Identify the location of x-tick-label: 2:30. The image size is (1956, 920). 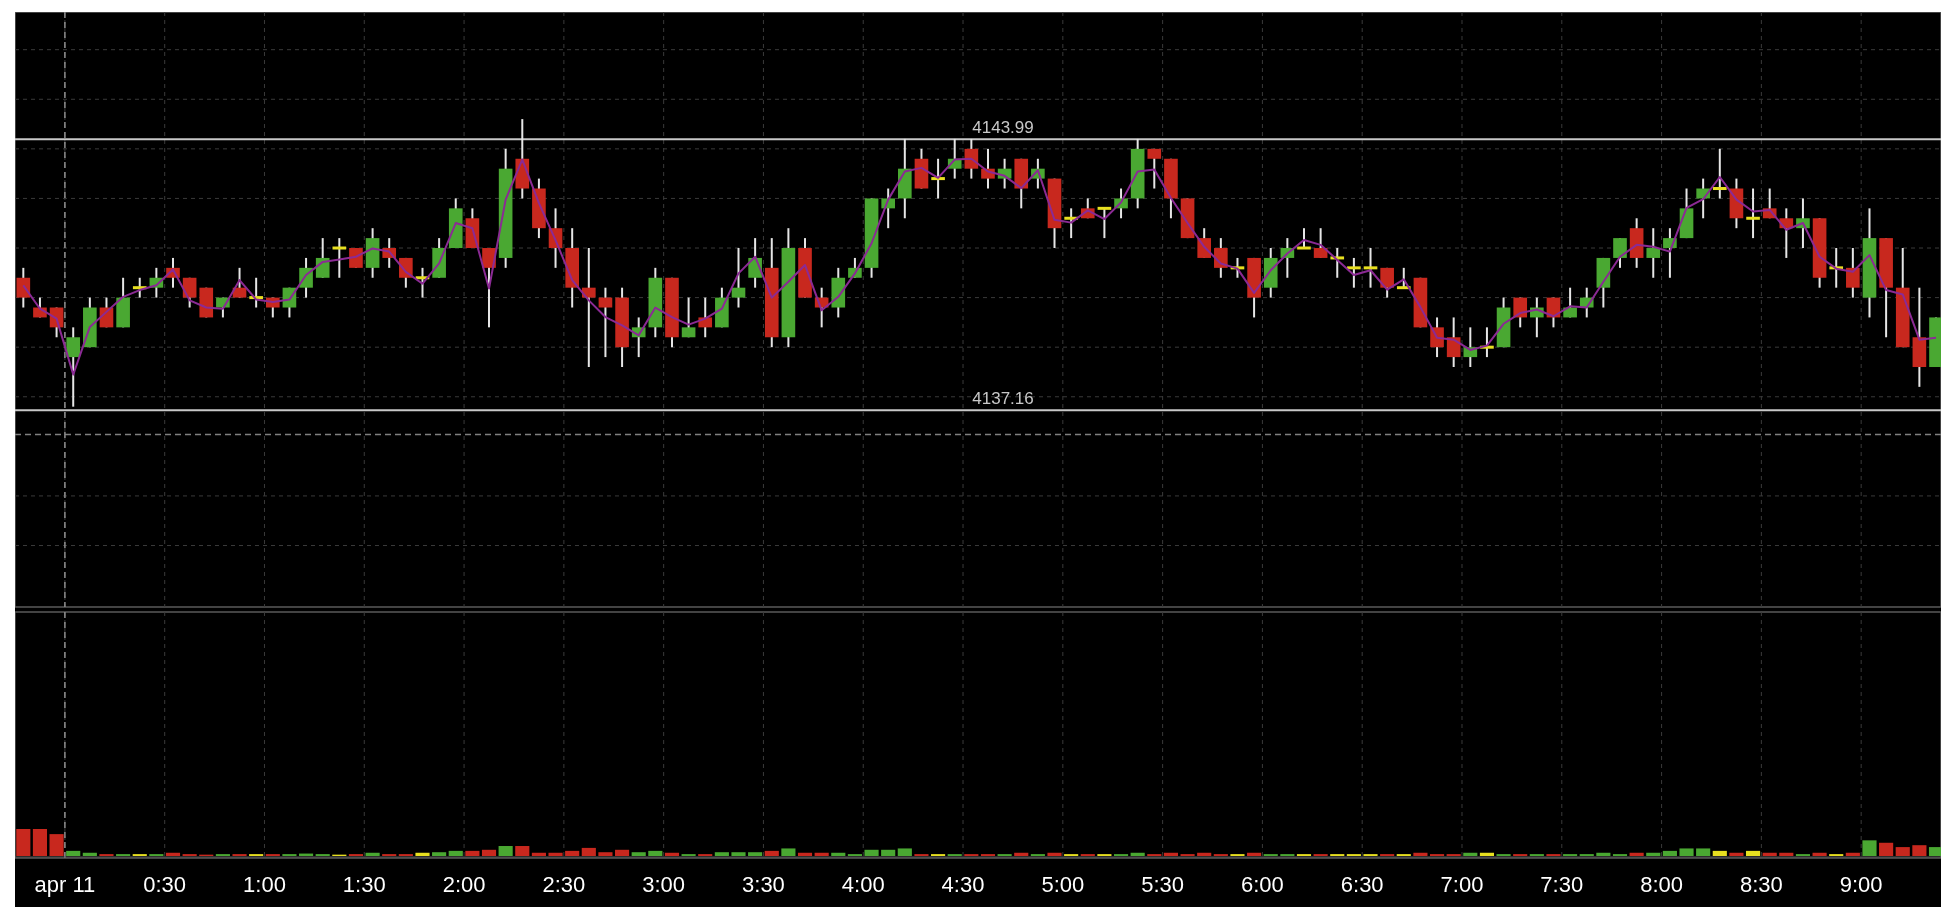
(564, 884).